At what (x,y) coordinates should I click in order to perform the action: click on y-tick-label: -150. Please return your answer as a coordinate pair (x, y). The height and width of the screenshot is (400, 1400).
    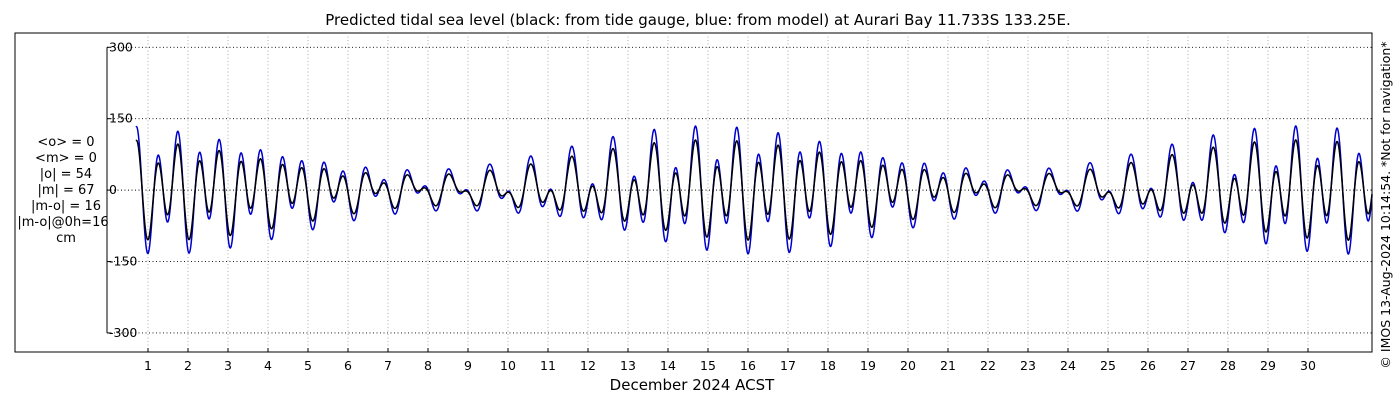
    Looking at the image, I should click on (123, 261).